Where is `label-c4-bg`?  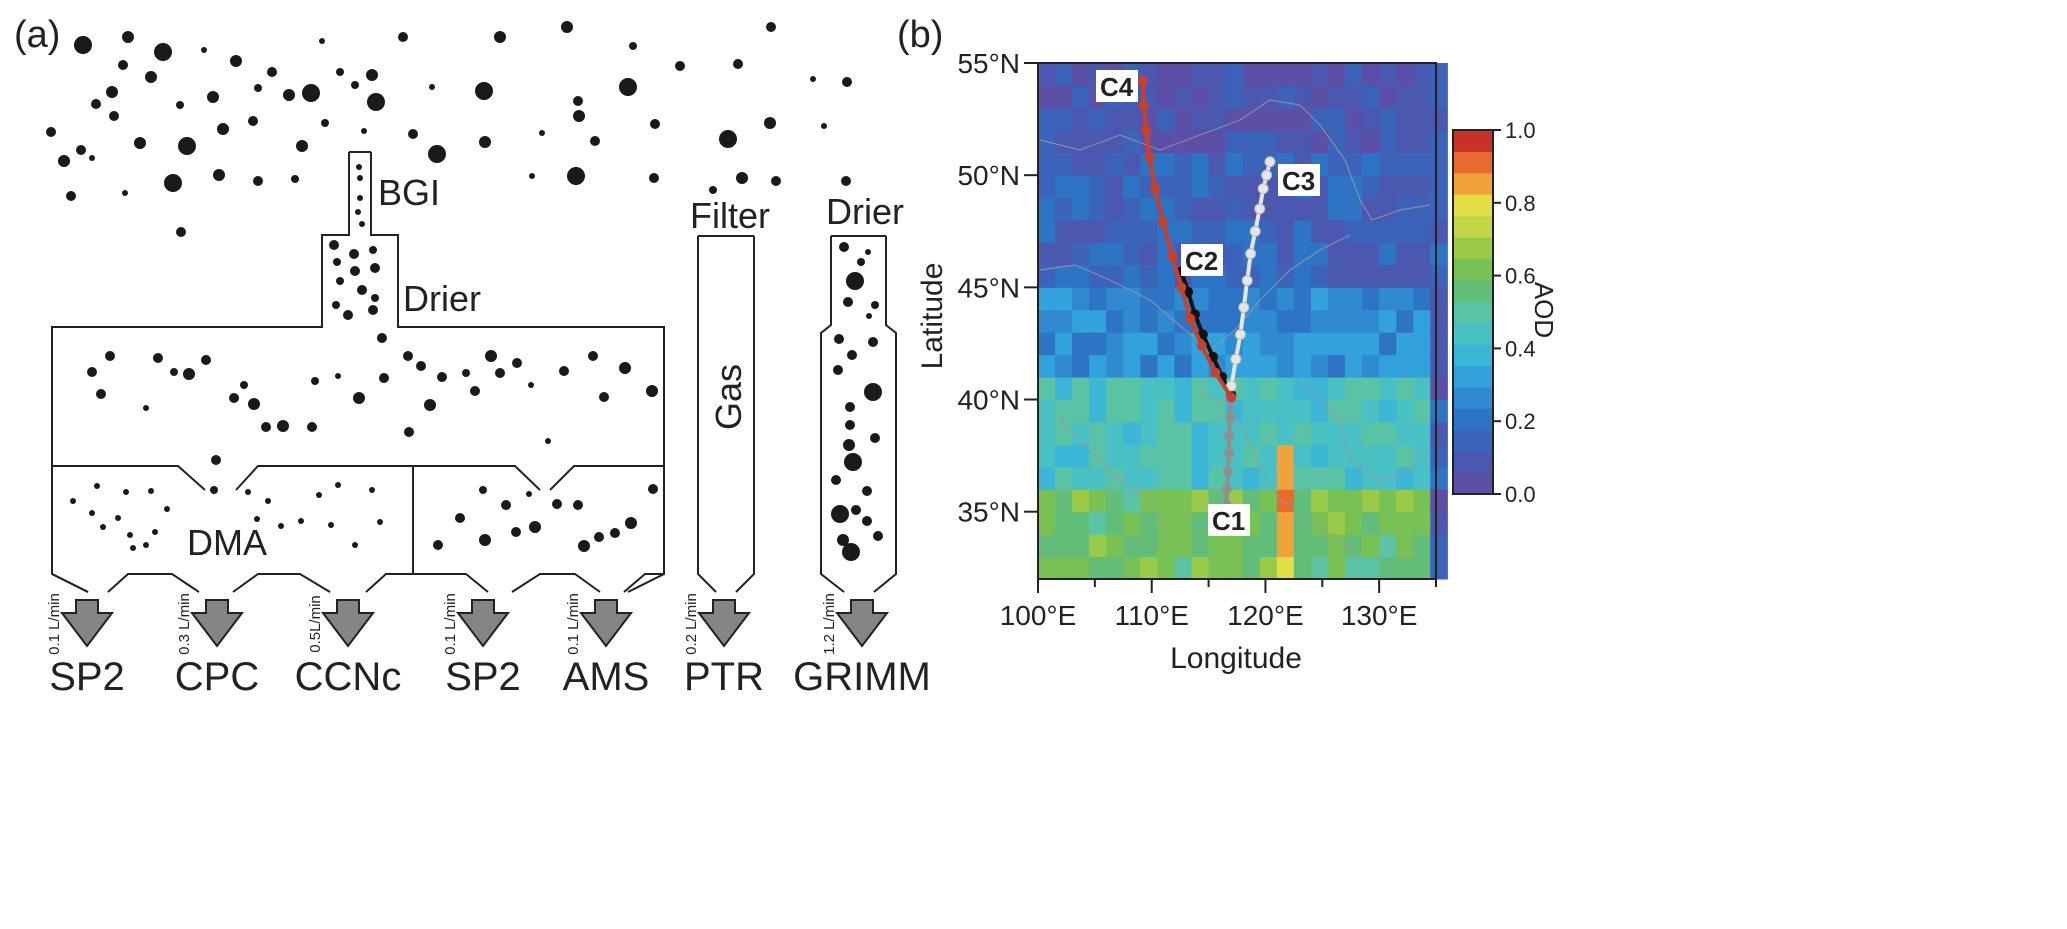
label-c4-bg is located at coordinates (1117, 86).